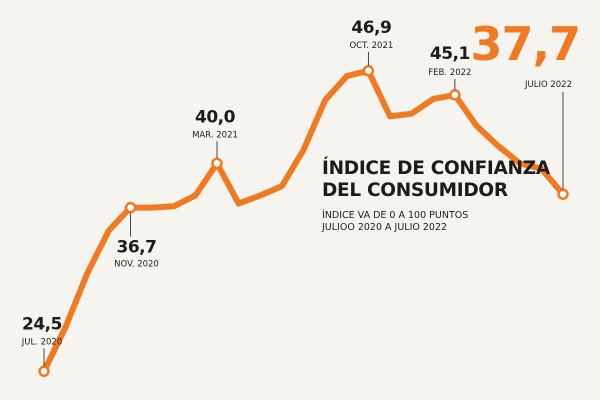 The height and width of the screenshot is (400, 600). What do you see at coordinates (215, 135) in the screenshot?
I see `data-date-label: MAR. 2021` at bounding box center [215, 135].